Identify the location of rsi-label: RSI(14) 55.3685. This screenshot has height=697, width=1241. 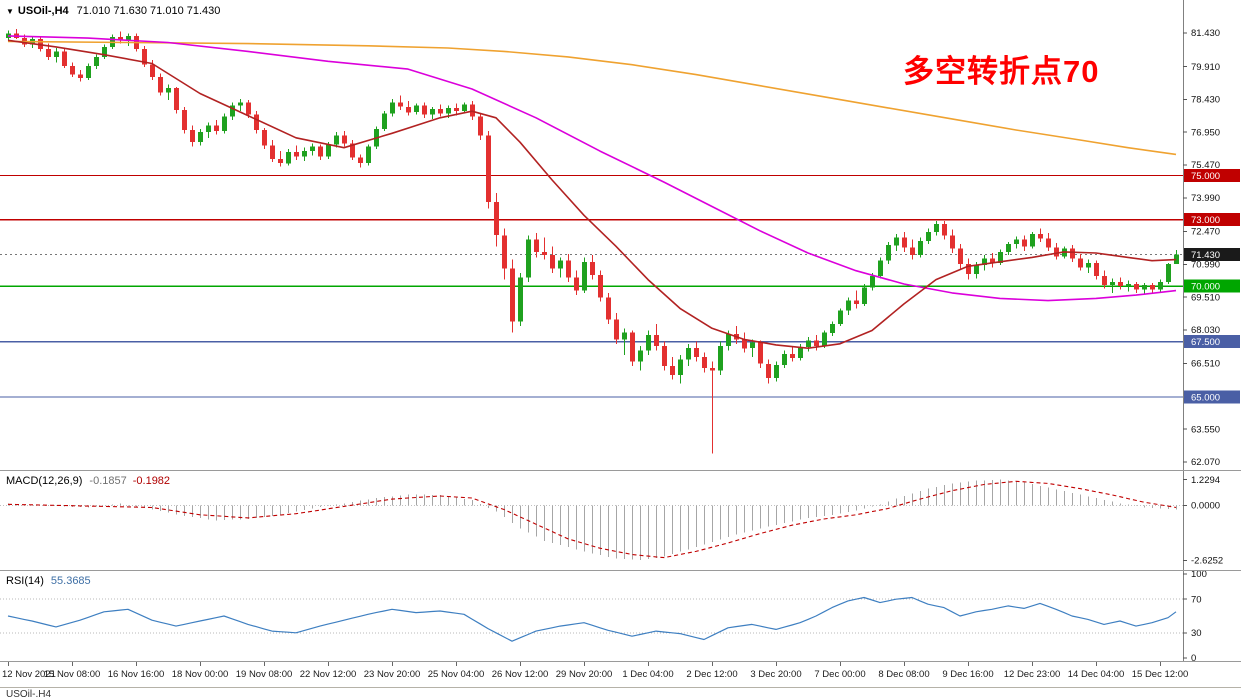
(48, 581).